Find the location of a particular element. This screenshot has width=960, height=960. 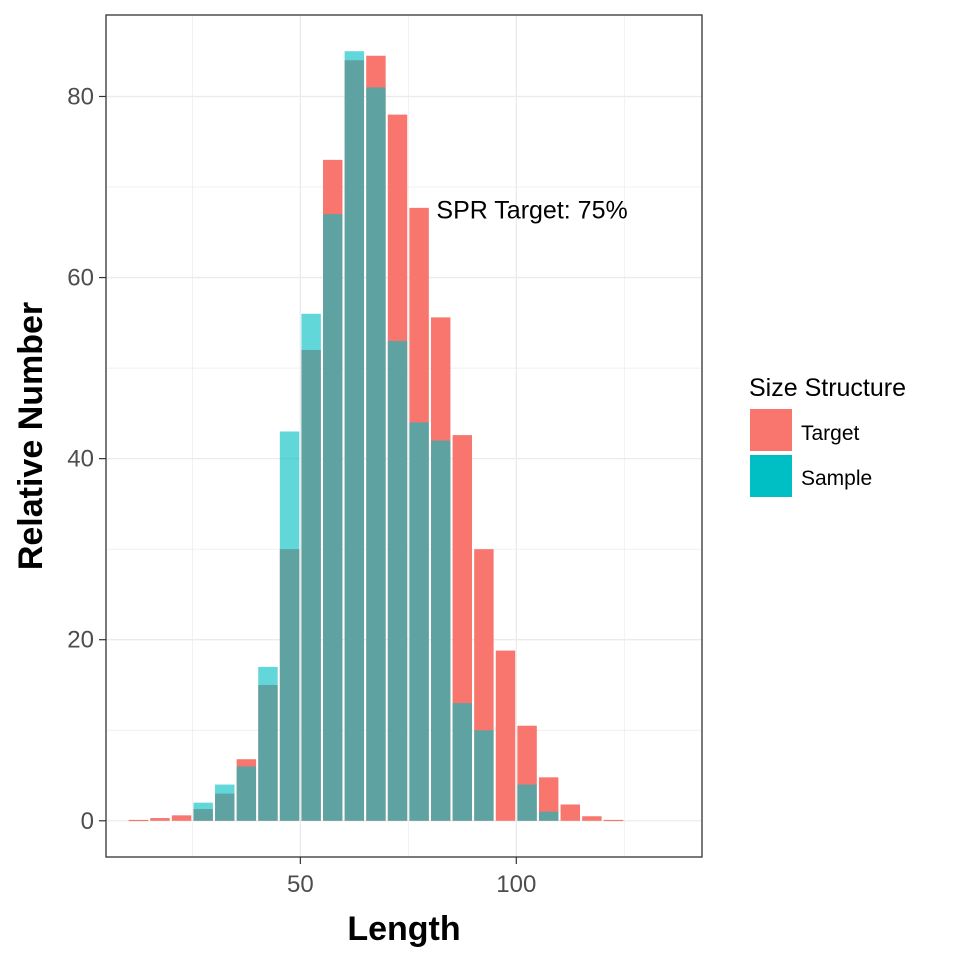

y-tick-label: 0 is located at coordinates (87, 821).